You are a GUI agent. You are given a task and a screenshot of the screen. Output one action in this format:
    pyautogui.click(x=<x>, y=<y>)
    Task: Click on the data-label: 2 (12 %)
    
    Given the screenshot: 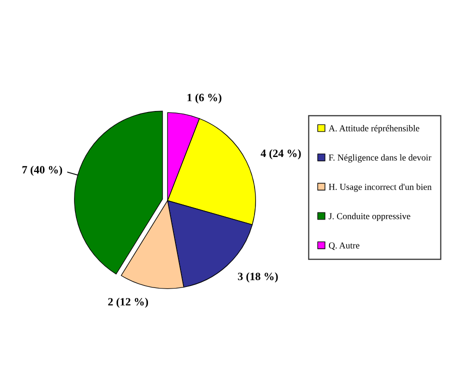 What is the action you would take?
    pyautogui.click(x=128, y=303)
    